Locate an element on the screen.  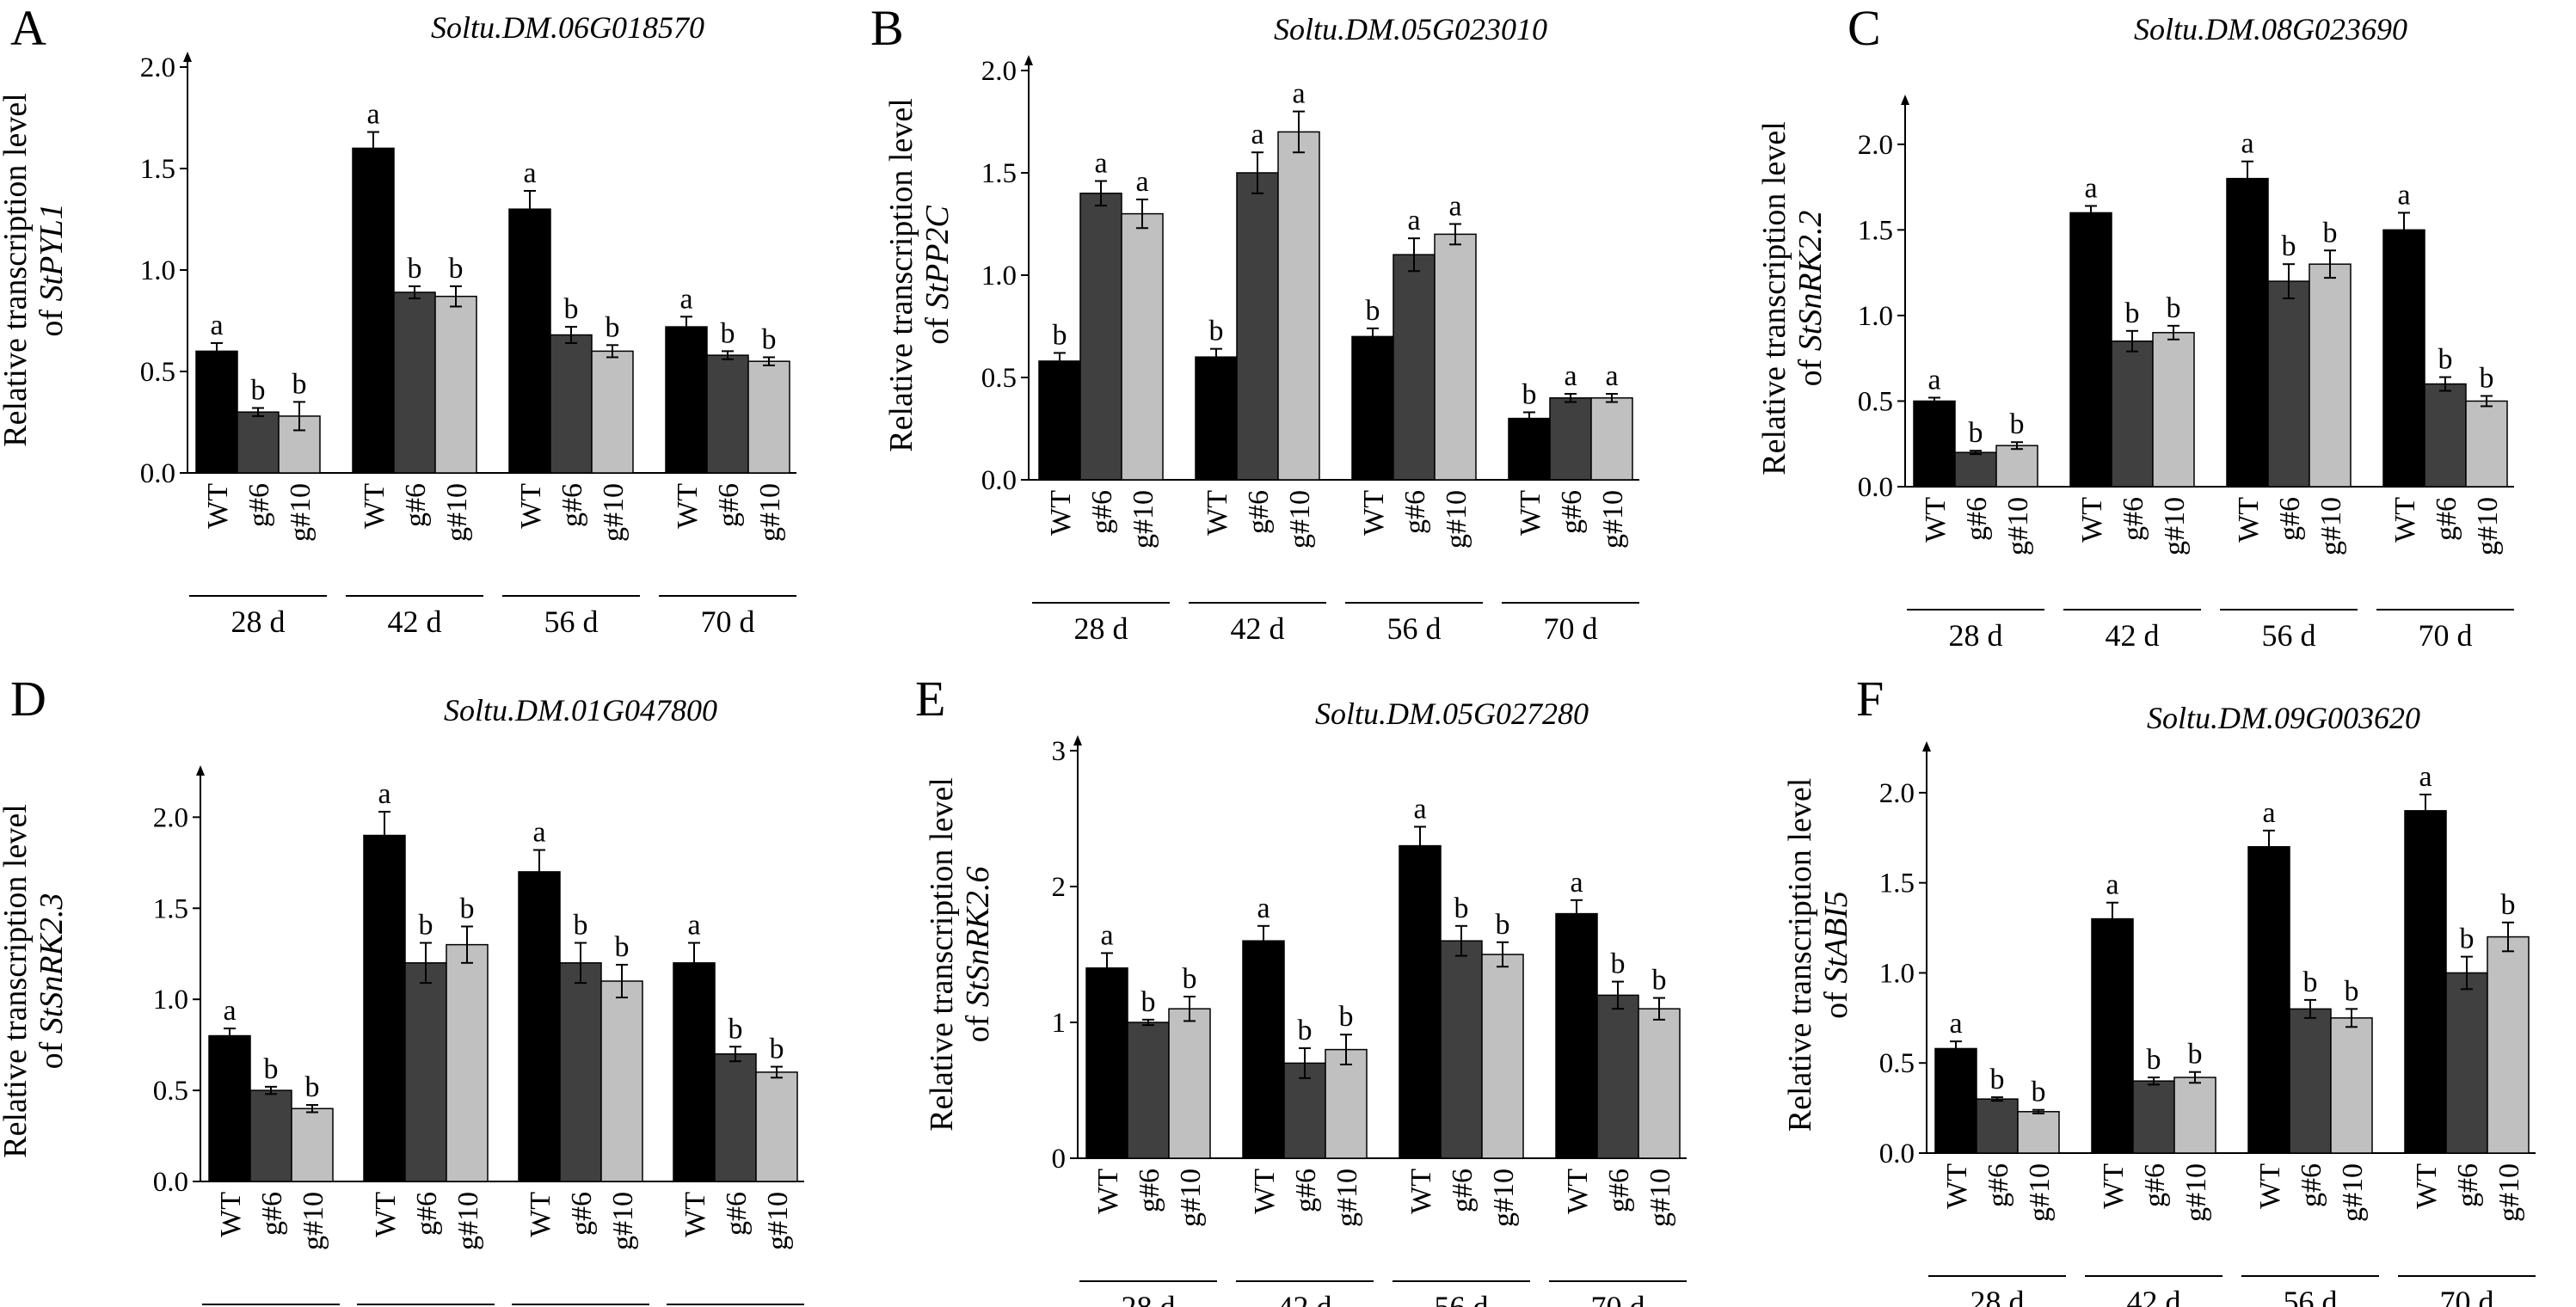
panel-letter: B is located at coordinates (887, 28).